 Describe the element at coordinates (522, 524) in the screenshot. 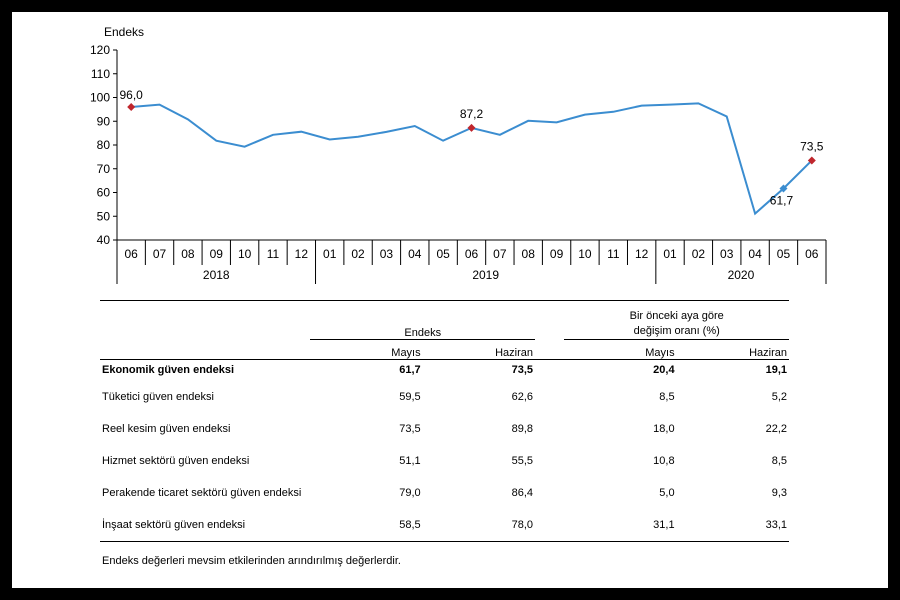

I see `cell-june-index: 78,0` at that location.